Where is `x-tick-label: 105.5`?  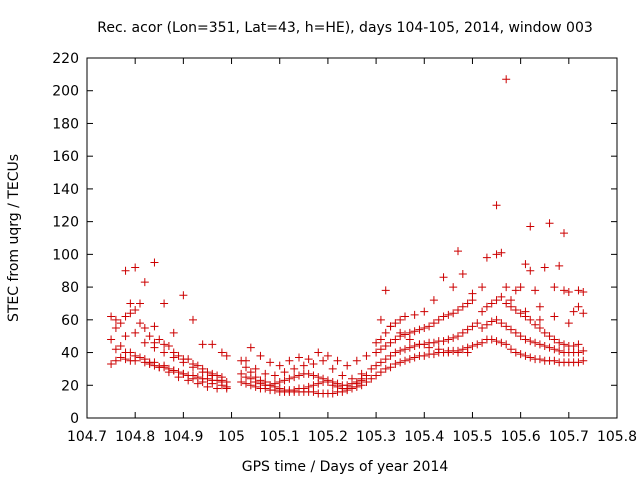 x-tick-label: 105.5 is located at coordinates (472, 437).